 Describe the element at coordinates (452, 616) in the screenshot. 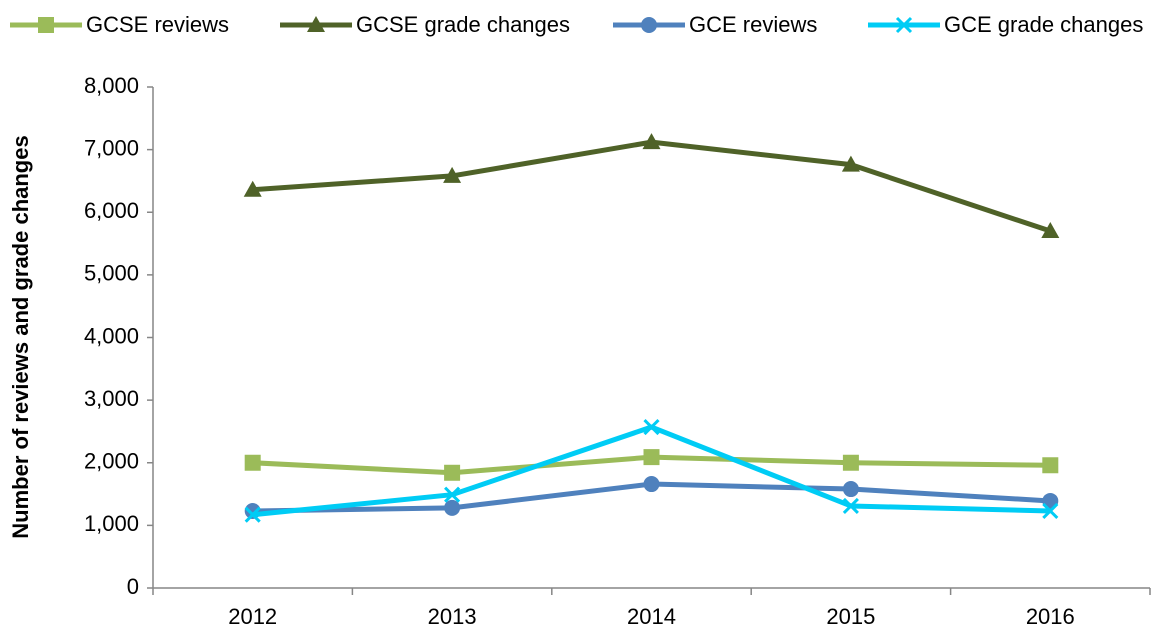

I see `x-tick-label: 2013` at that location.